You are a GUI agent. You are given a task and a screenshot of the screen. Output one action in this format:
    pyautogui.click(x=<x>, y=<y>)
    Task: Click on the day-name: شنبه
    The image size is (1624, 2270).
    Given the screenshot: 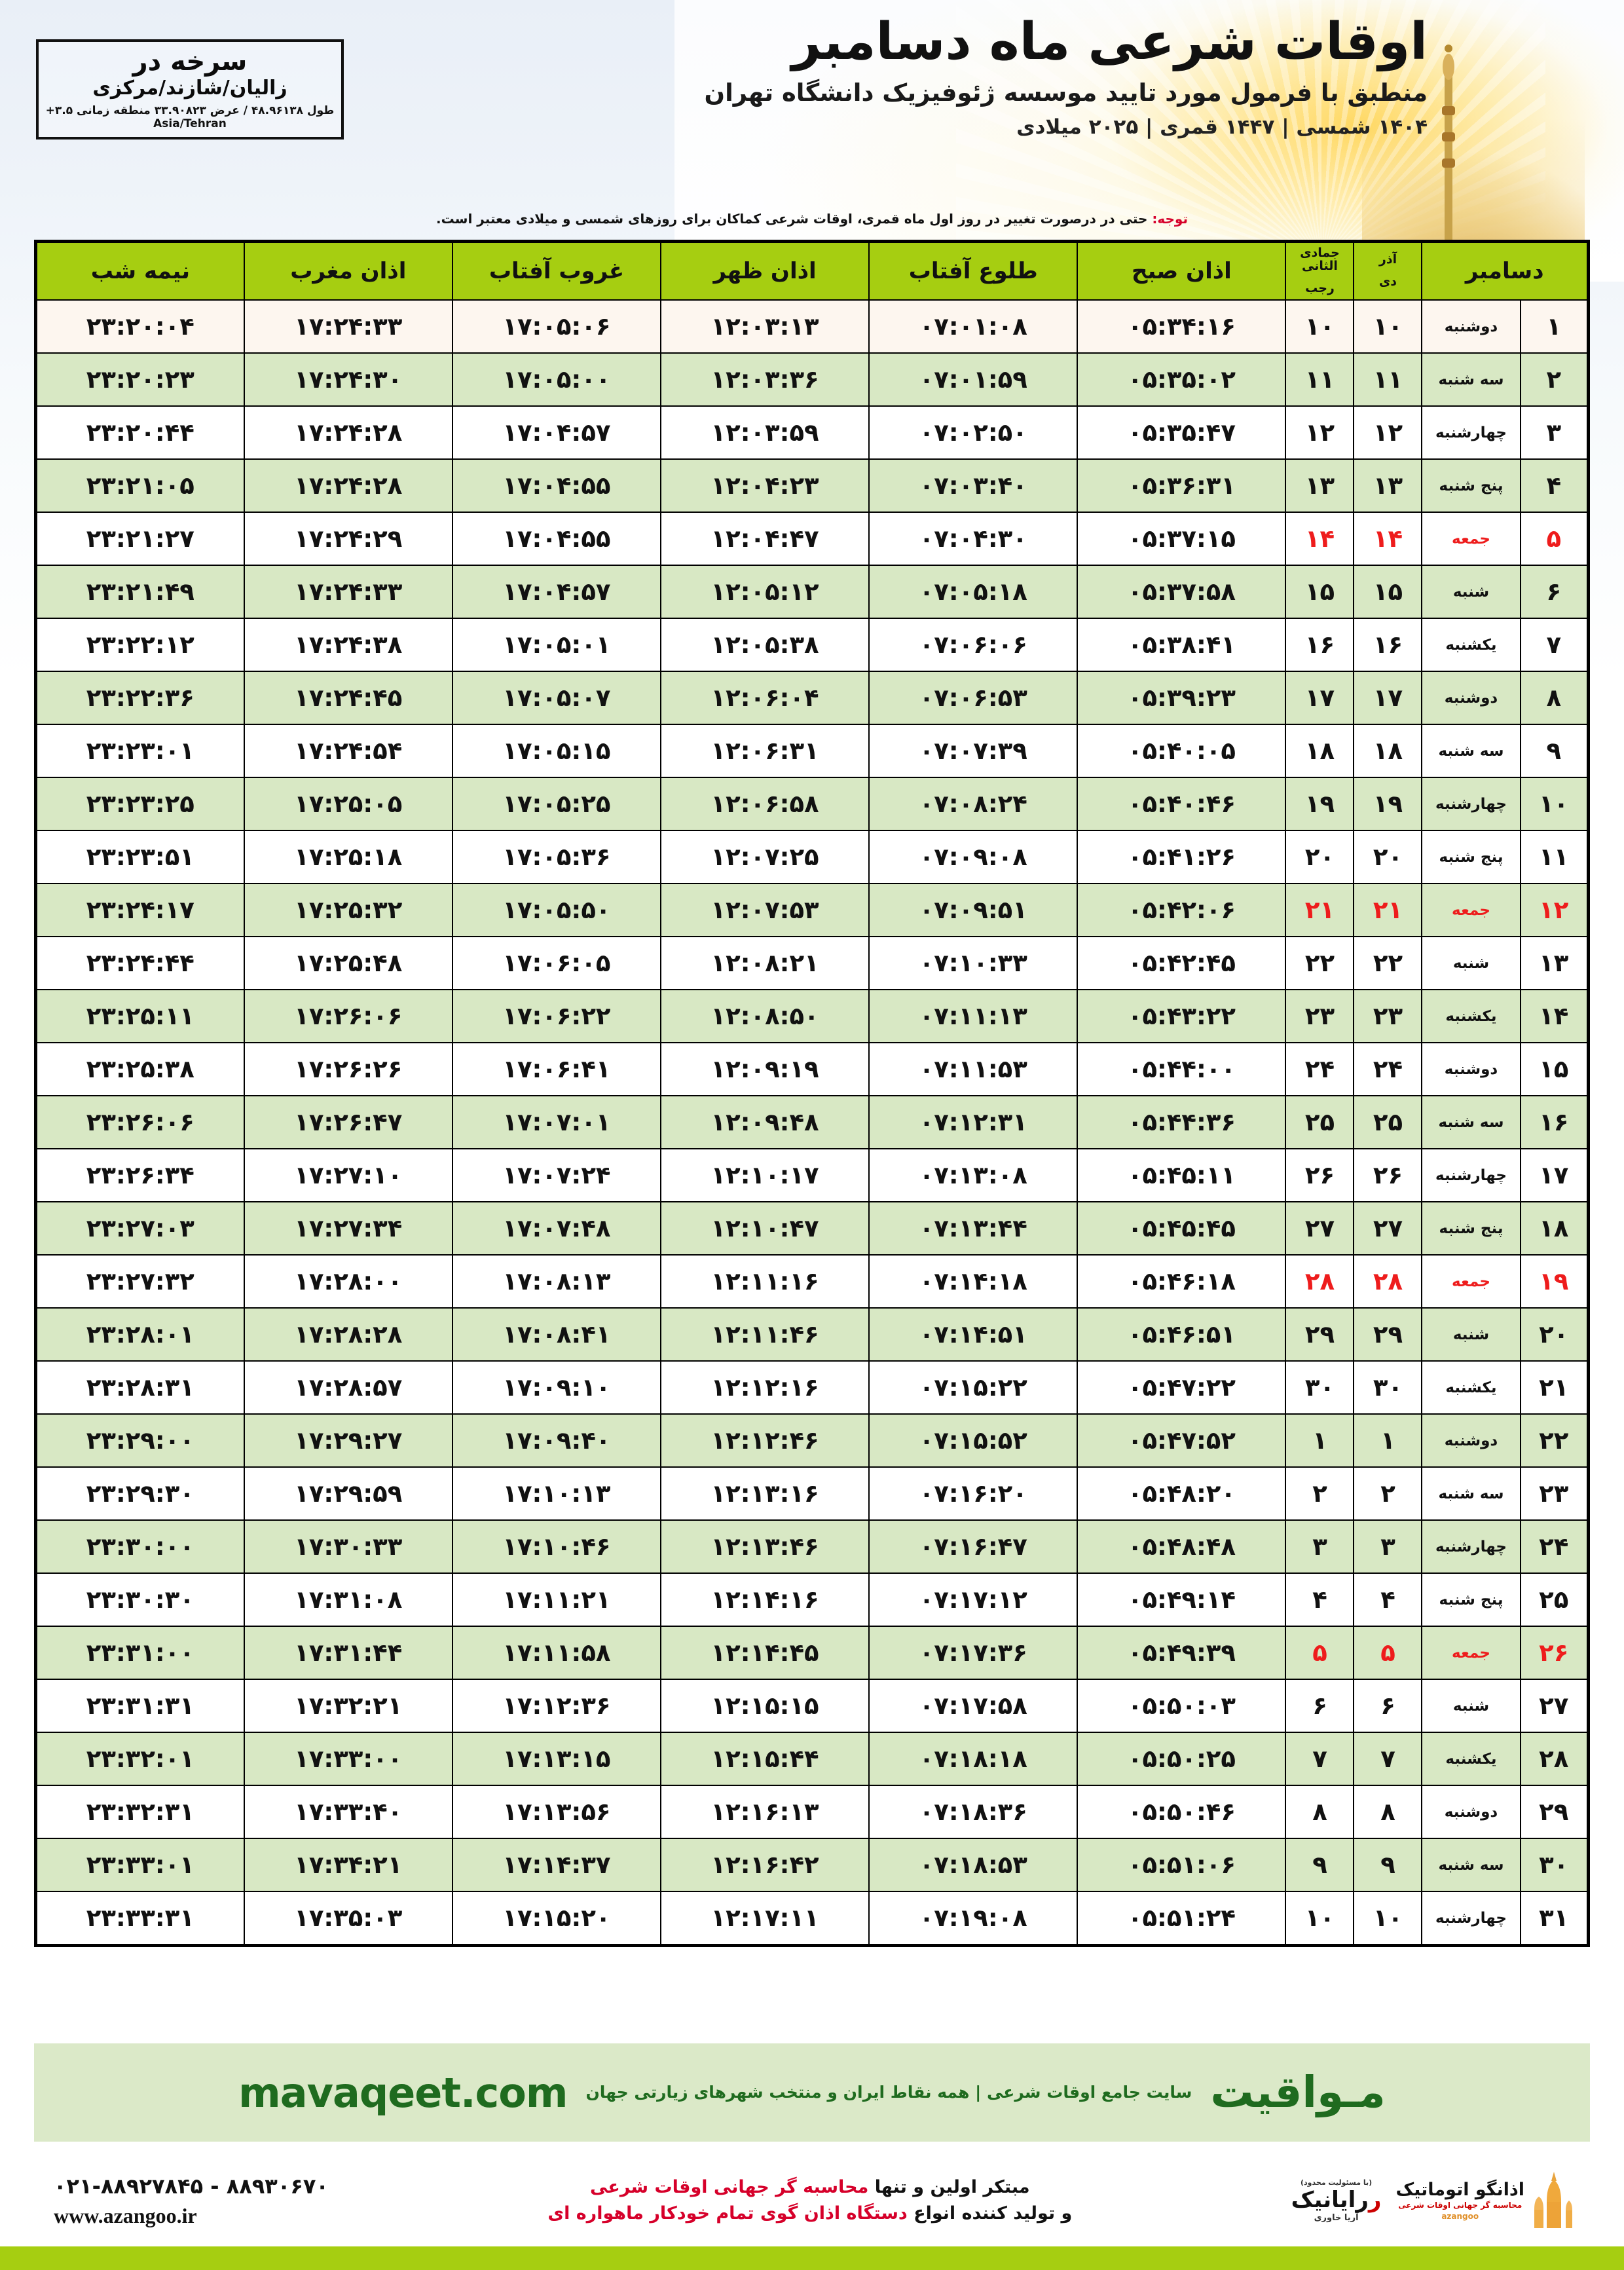 What is the action you would take?
    pyautogui.click(x=1471, y=1334)
    